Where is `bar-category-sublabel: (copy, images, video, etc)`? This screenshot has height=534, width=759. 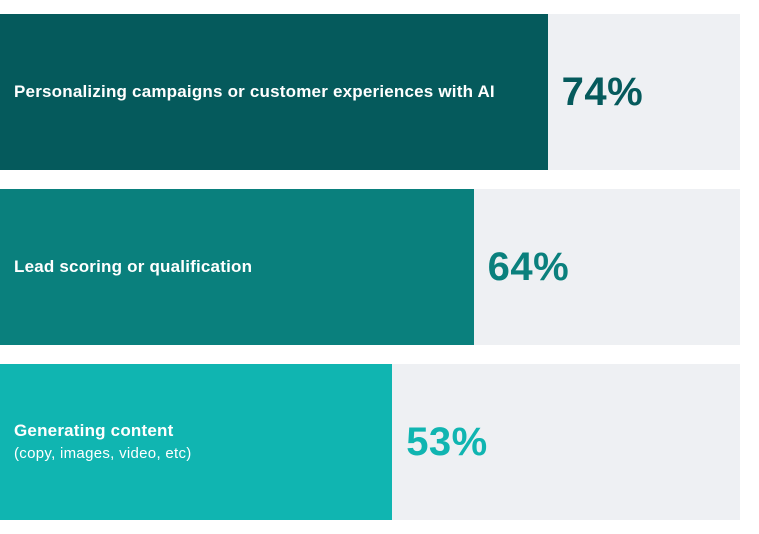
bar-category-sublabel: (copy, images, video, etc) is located at coordinates (103, 453).